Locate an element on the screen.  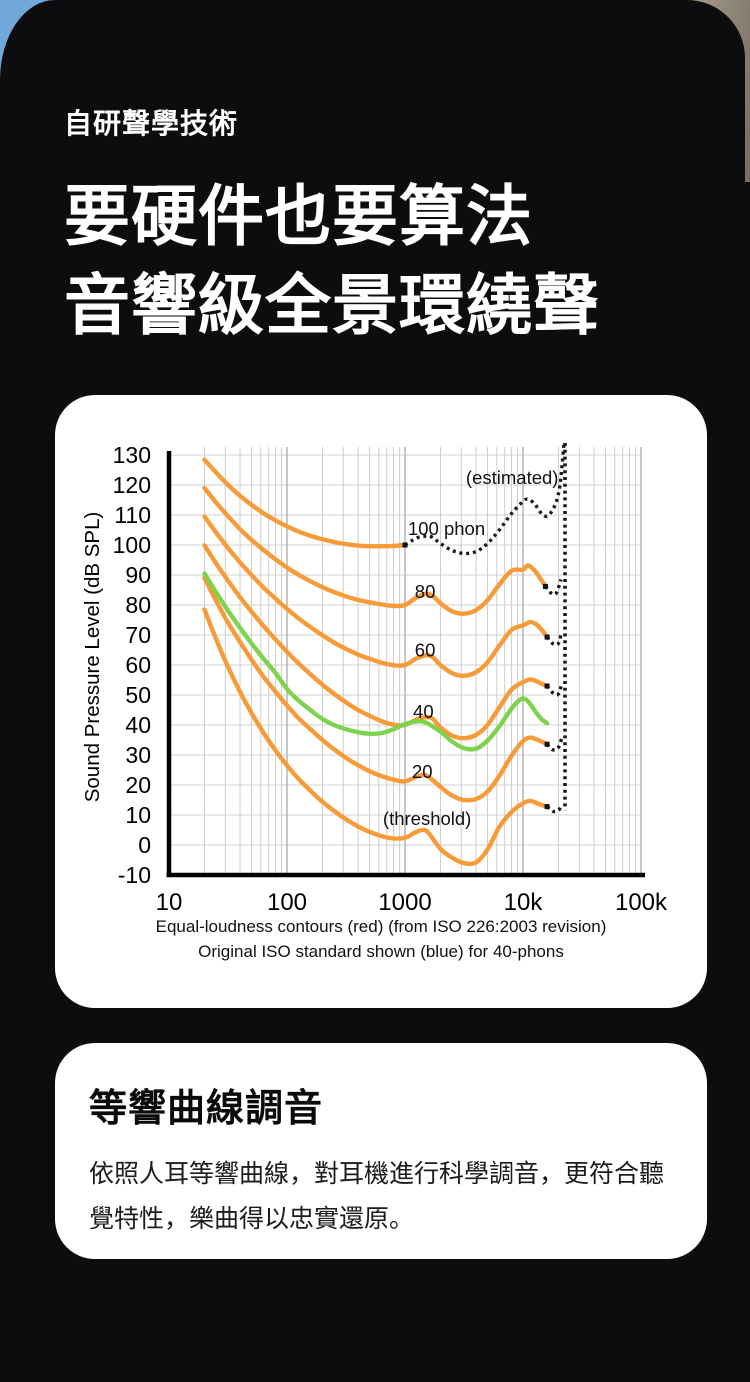
feature-card-body-line2: 覺特性，樂曲得以忠實還原。 is located at coordinates (252, 1219).